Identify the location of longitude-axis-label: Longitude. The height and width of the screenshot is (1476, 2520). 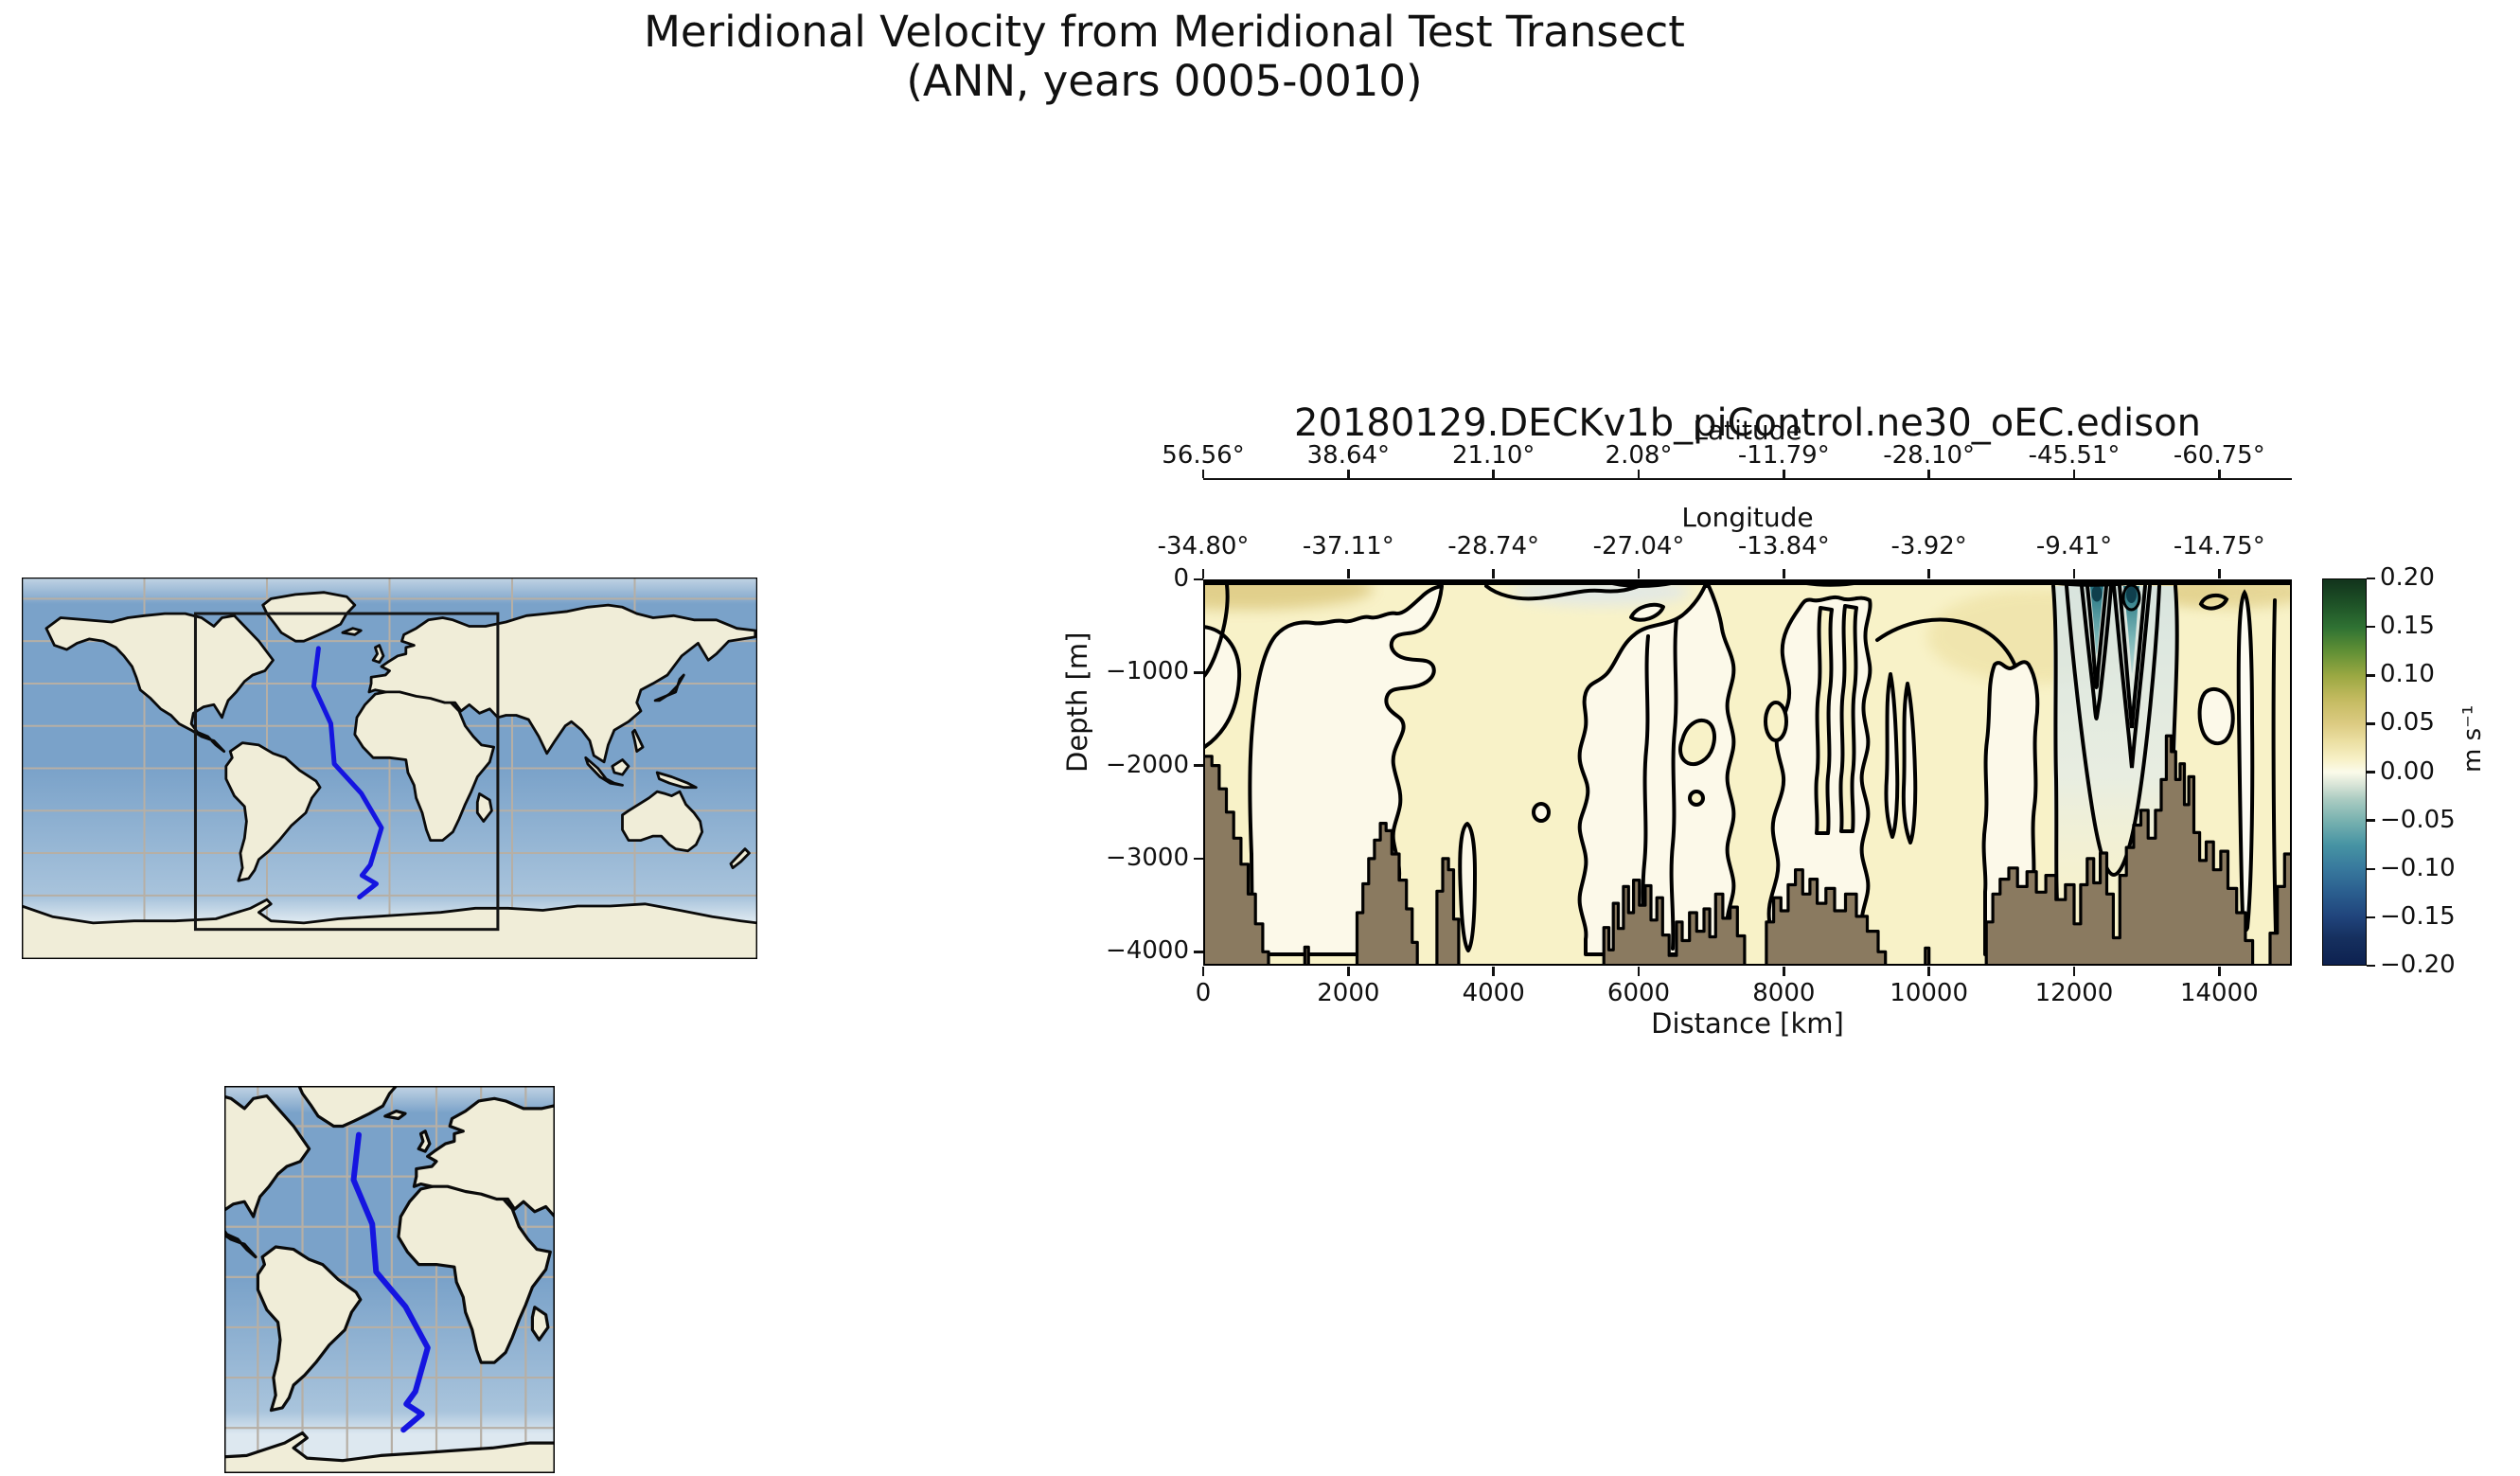
(1747, 517).